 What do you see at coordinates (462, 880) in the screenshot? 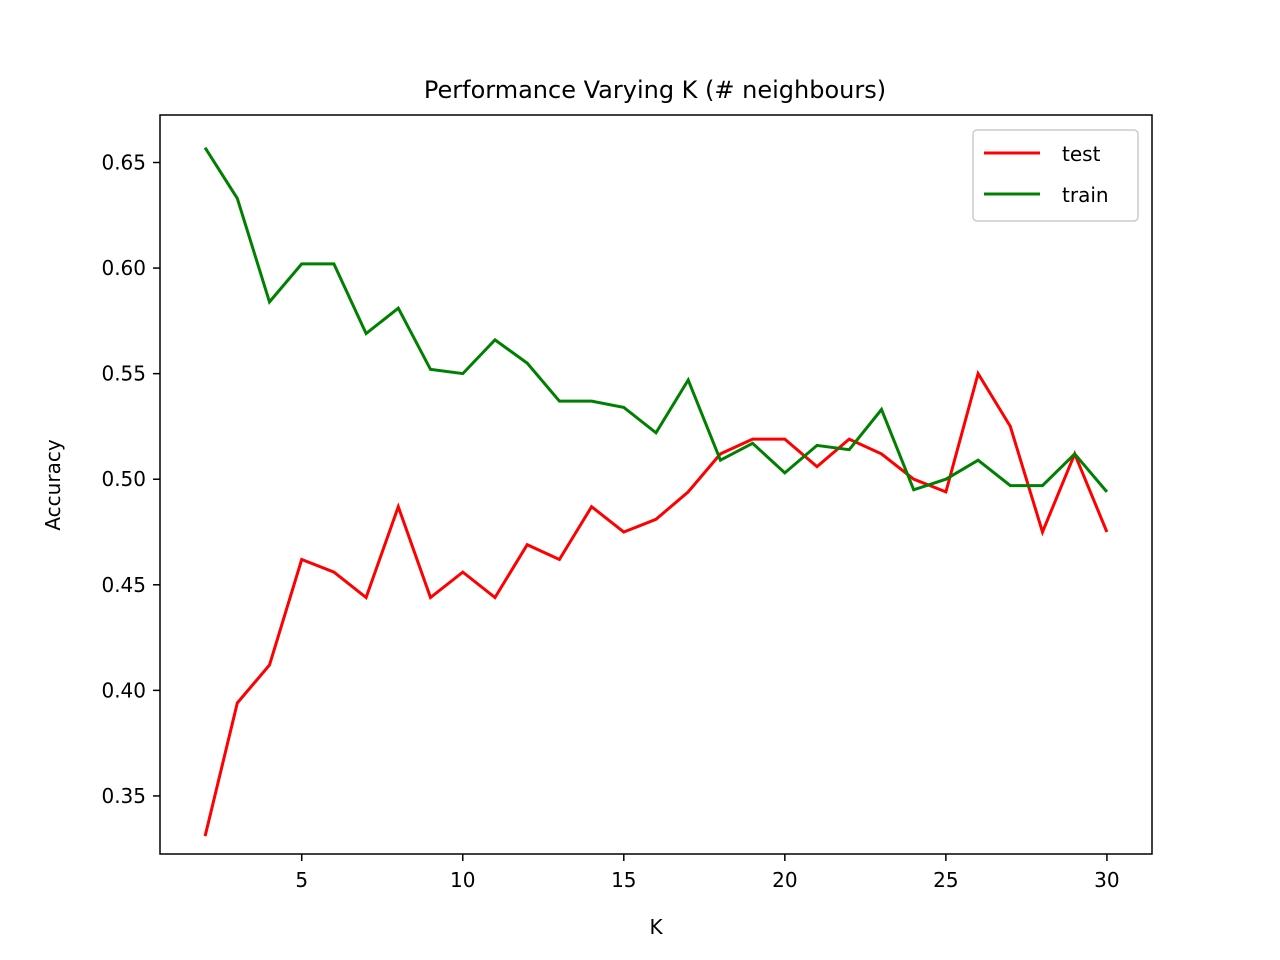
I see `x-tick-label: 10` at bounding box center [462, 880].